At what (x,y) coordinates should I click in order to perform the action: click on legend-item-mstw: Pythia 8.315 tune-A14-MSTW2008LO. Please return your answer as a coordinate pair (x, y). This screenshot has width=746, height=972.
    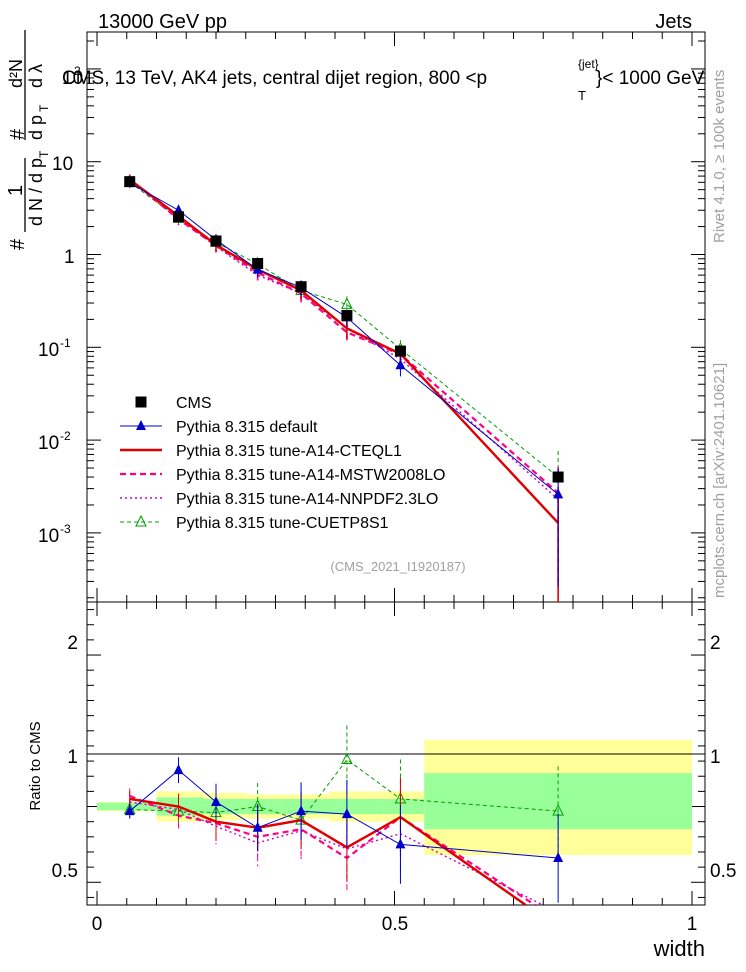
    Looking at the image, I should click on (282, 475).